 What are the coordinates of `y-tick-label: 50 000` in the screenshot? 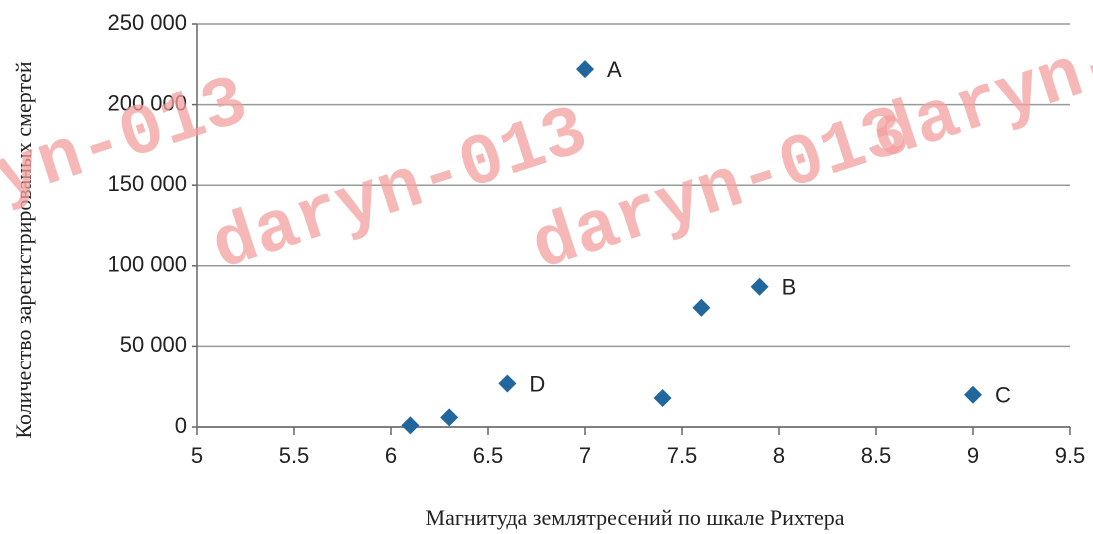 It's located at (153, 344).